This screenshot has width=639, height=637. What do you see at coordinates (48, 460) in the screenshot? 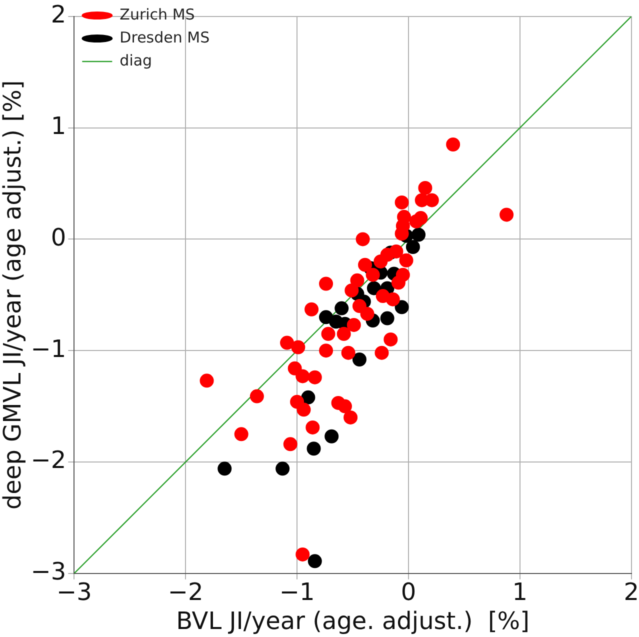
I see `y-tick-label: −2` at bounding box center [48, 460].